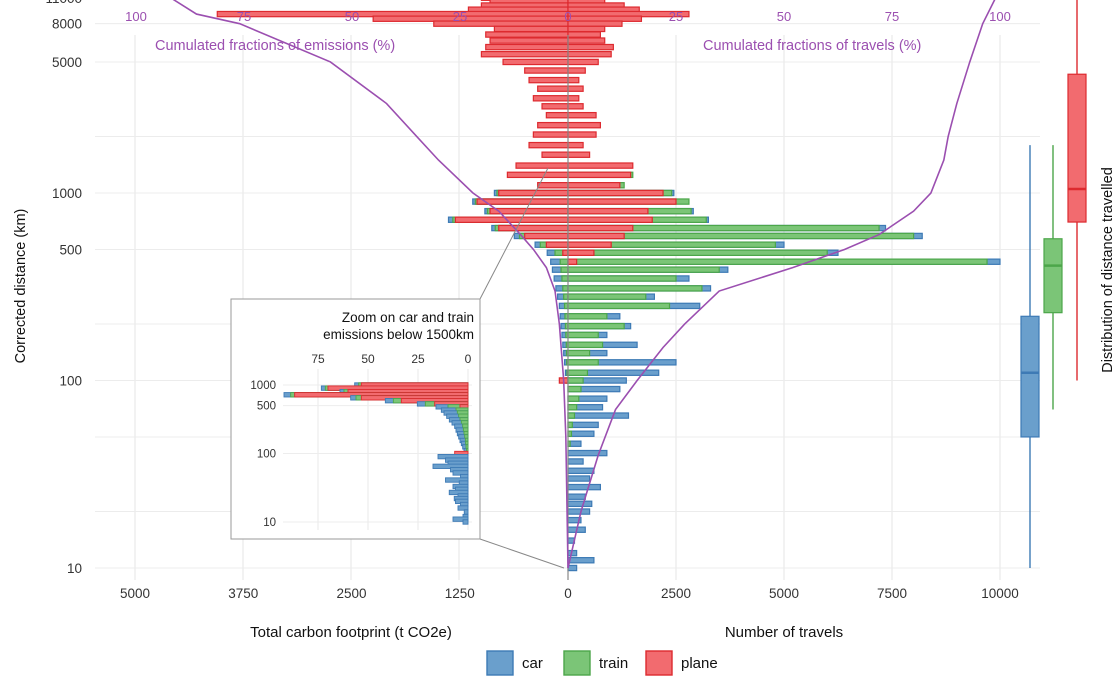  Describe the element at coordinates (1077, 148) in the screenshot. I see `boxplot-box-plane` at that location.